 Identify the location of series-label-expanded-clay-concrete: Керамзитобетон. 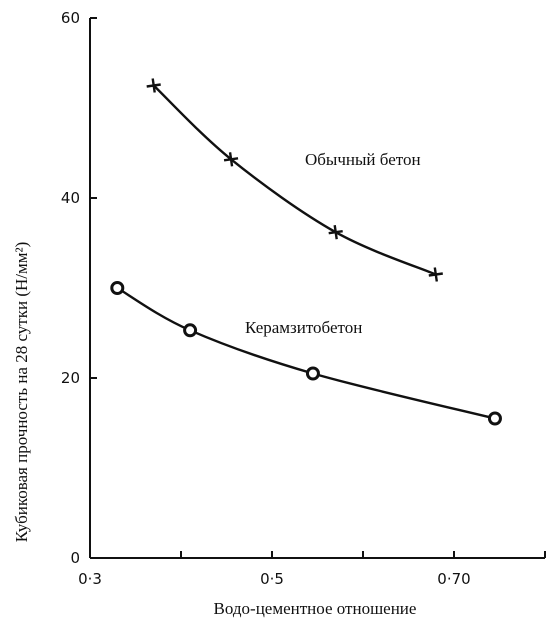
(303, 327).